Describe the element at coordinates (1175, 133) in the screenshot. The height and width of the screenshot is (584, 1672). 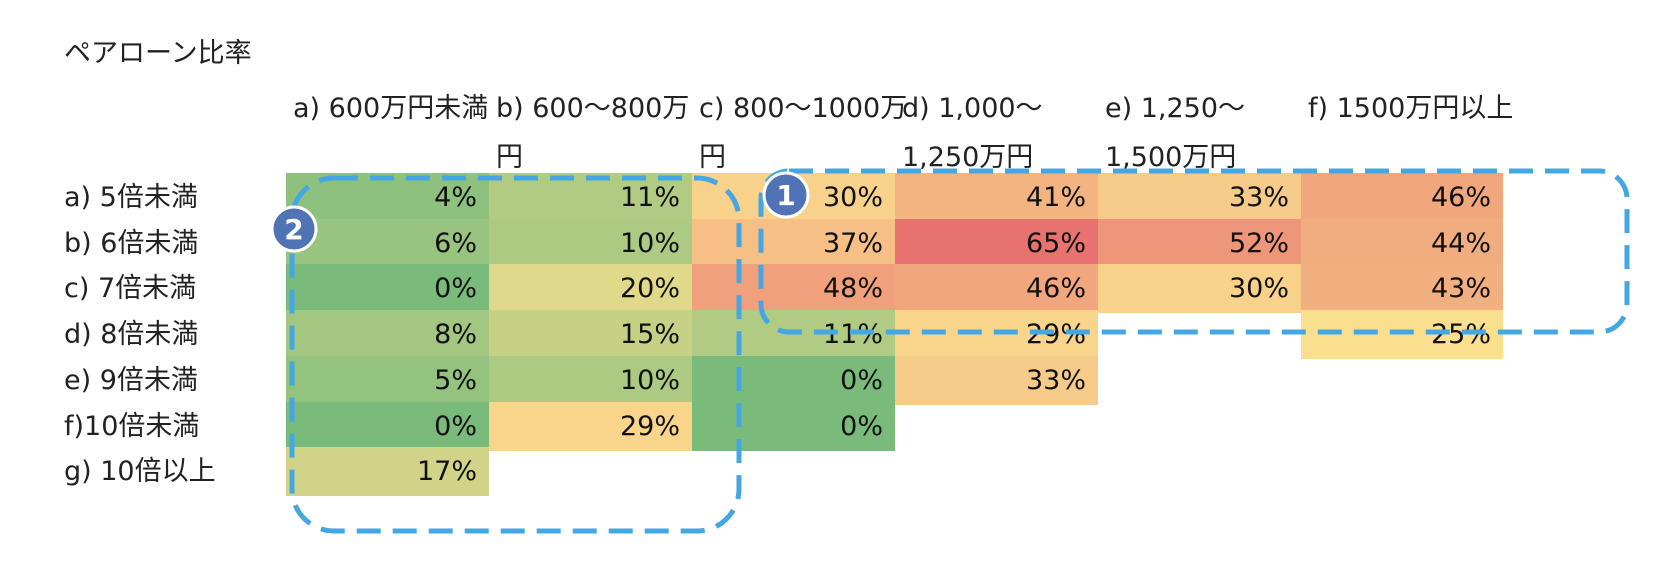
I see `column-header: e) 1,250～1,500万円` at that location.